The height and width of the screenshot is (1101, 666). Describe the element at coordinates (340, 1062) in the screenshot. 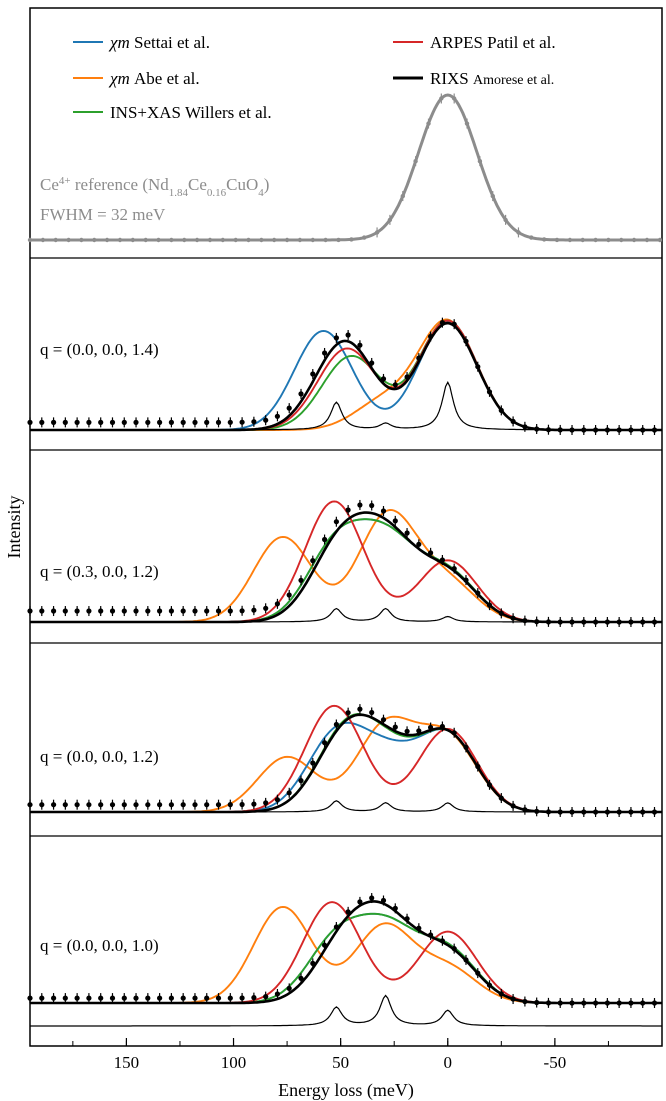

I see `x-tick-label: 50` at that location.